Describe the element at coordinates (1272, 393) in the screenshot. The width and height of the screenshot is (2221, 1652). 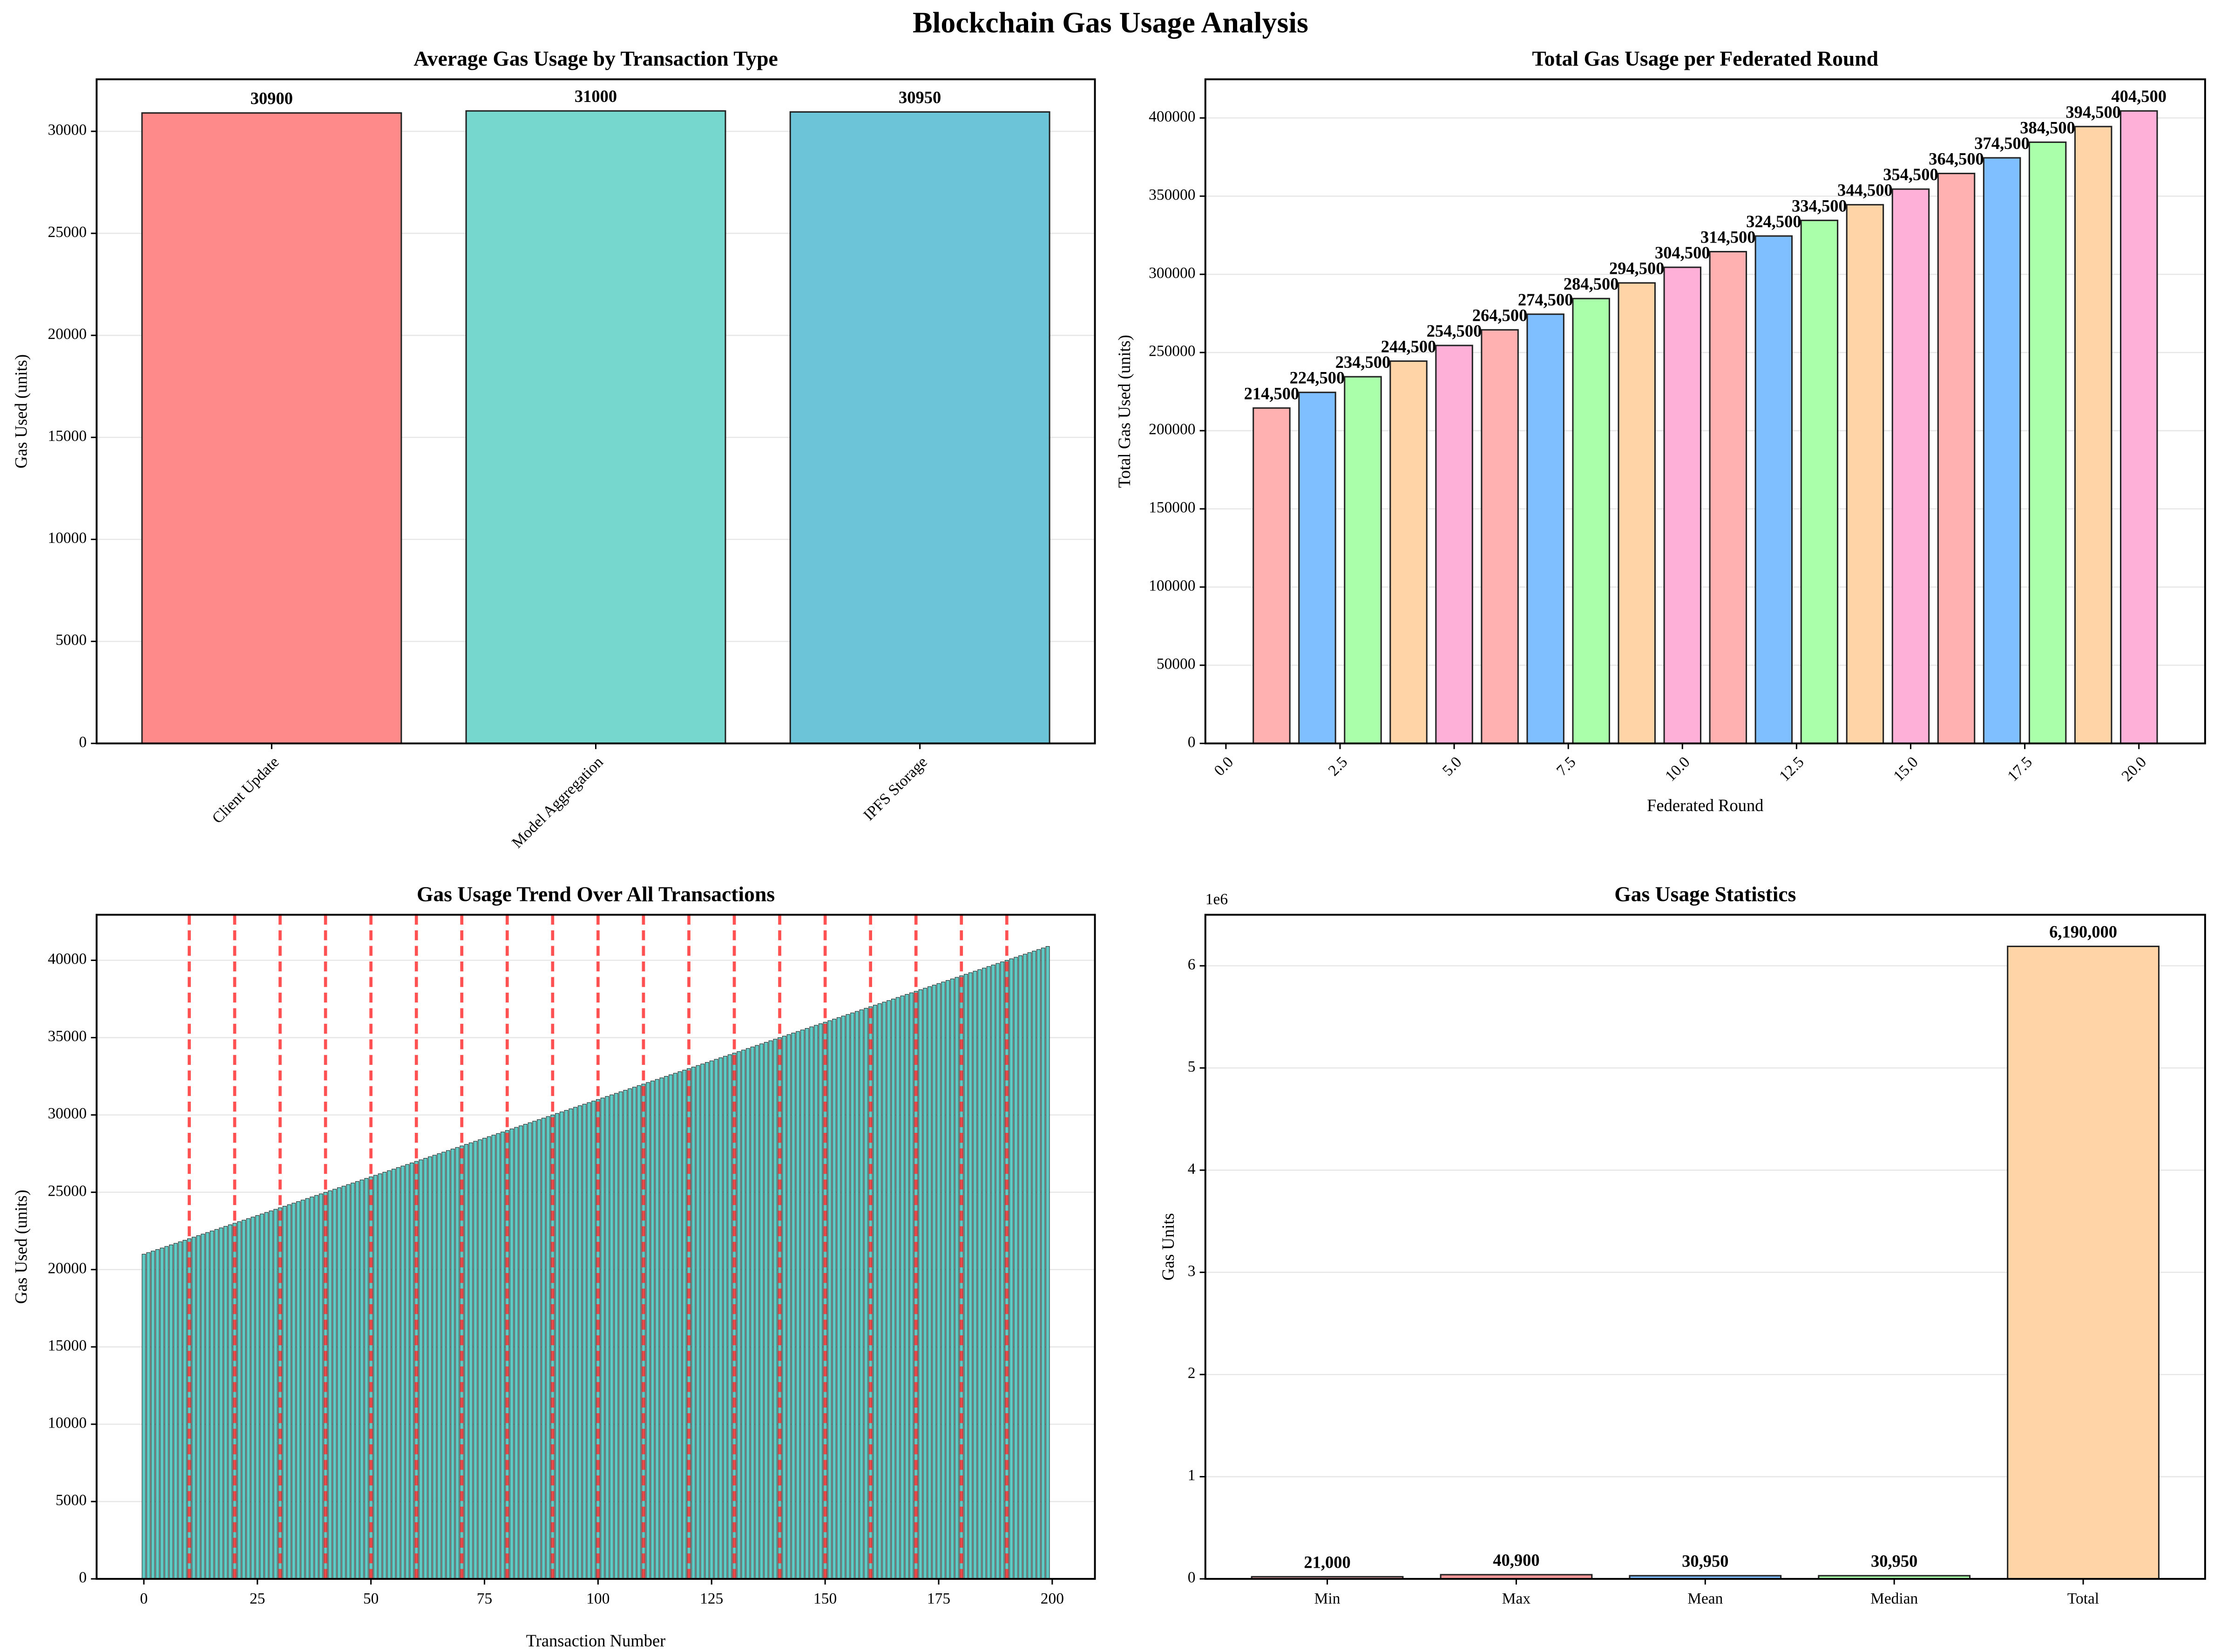
I see `value-label: 214,500` at that location.